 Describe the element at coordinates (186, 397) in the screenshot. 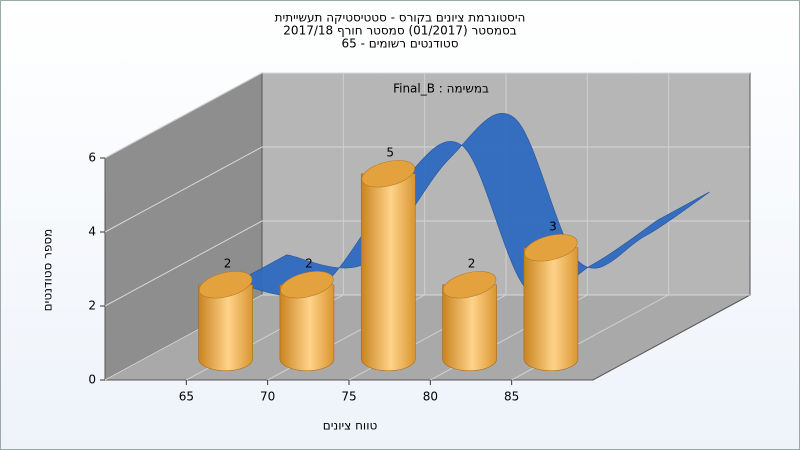

I see `x-tick-label: 65` at that location.